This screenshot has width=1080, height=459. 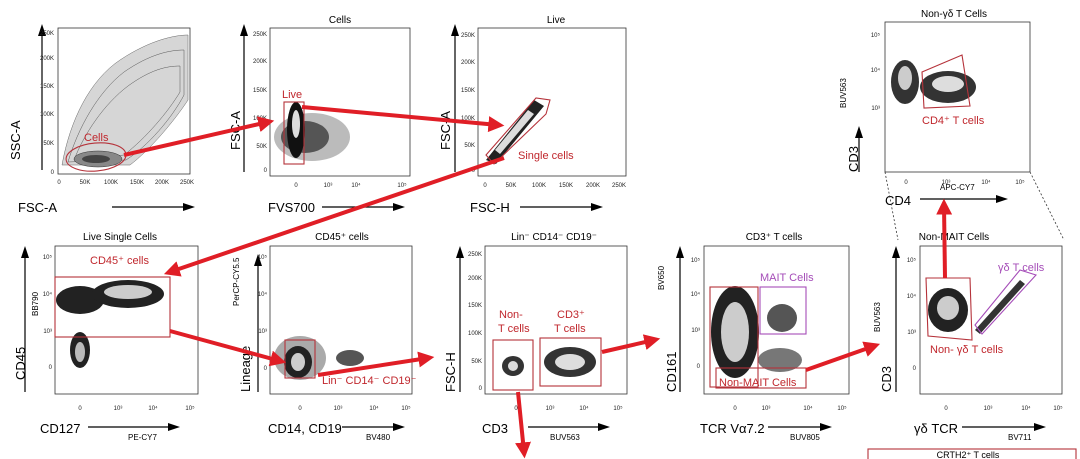 I want to click on panel-title: Non-MAIT Cells, so click(x=954, y=237).